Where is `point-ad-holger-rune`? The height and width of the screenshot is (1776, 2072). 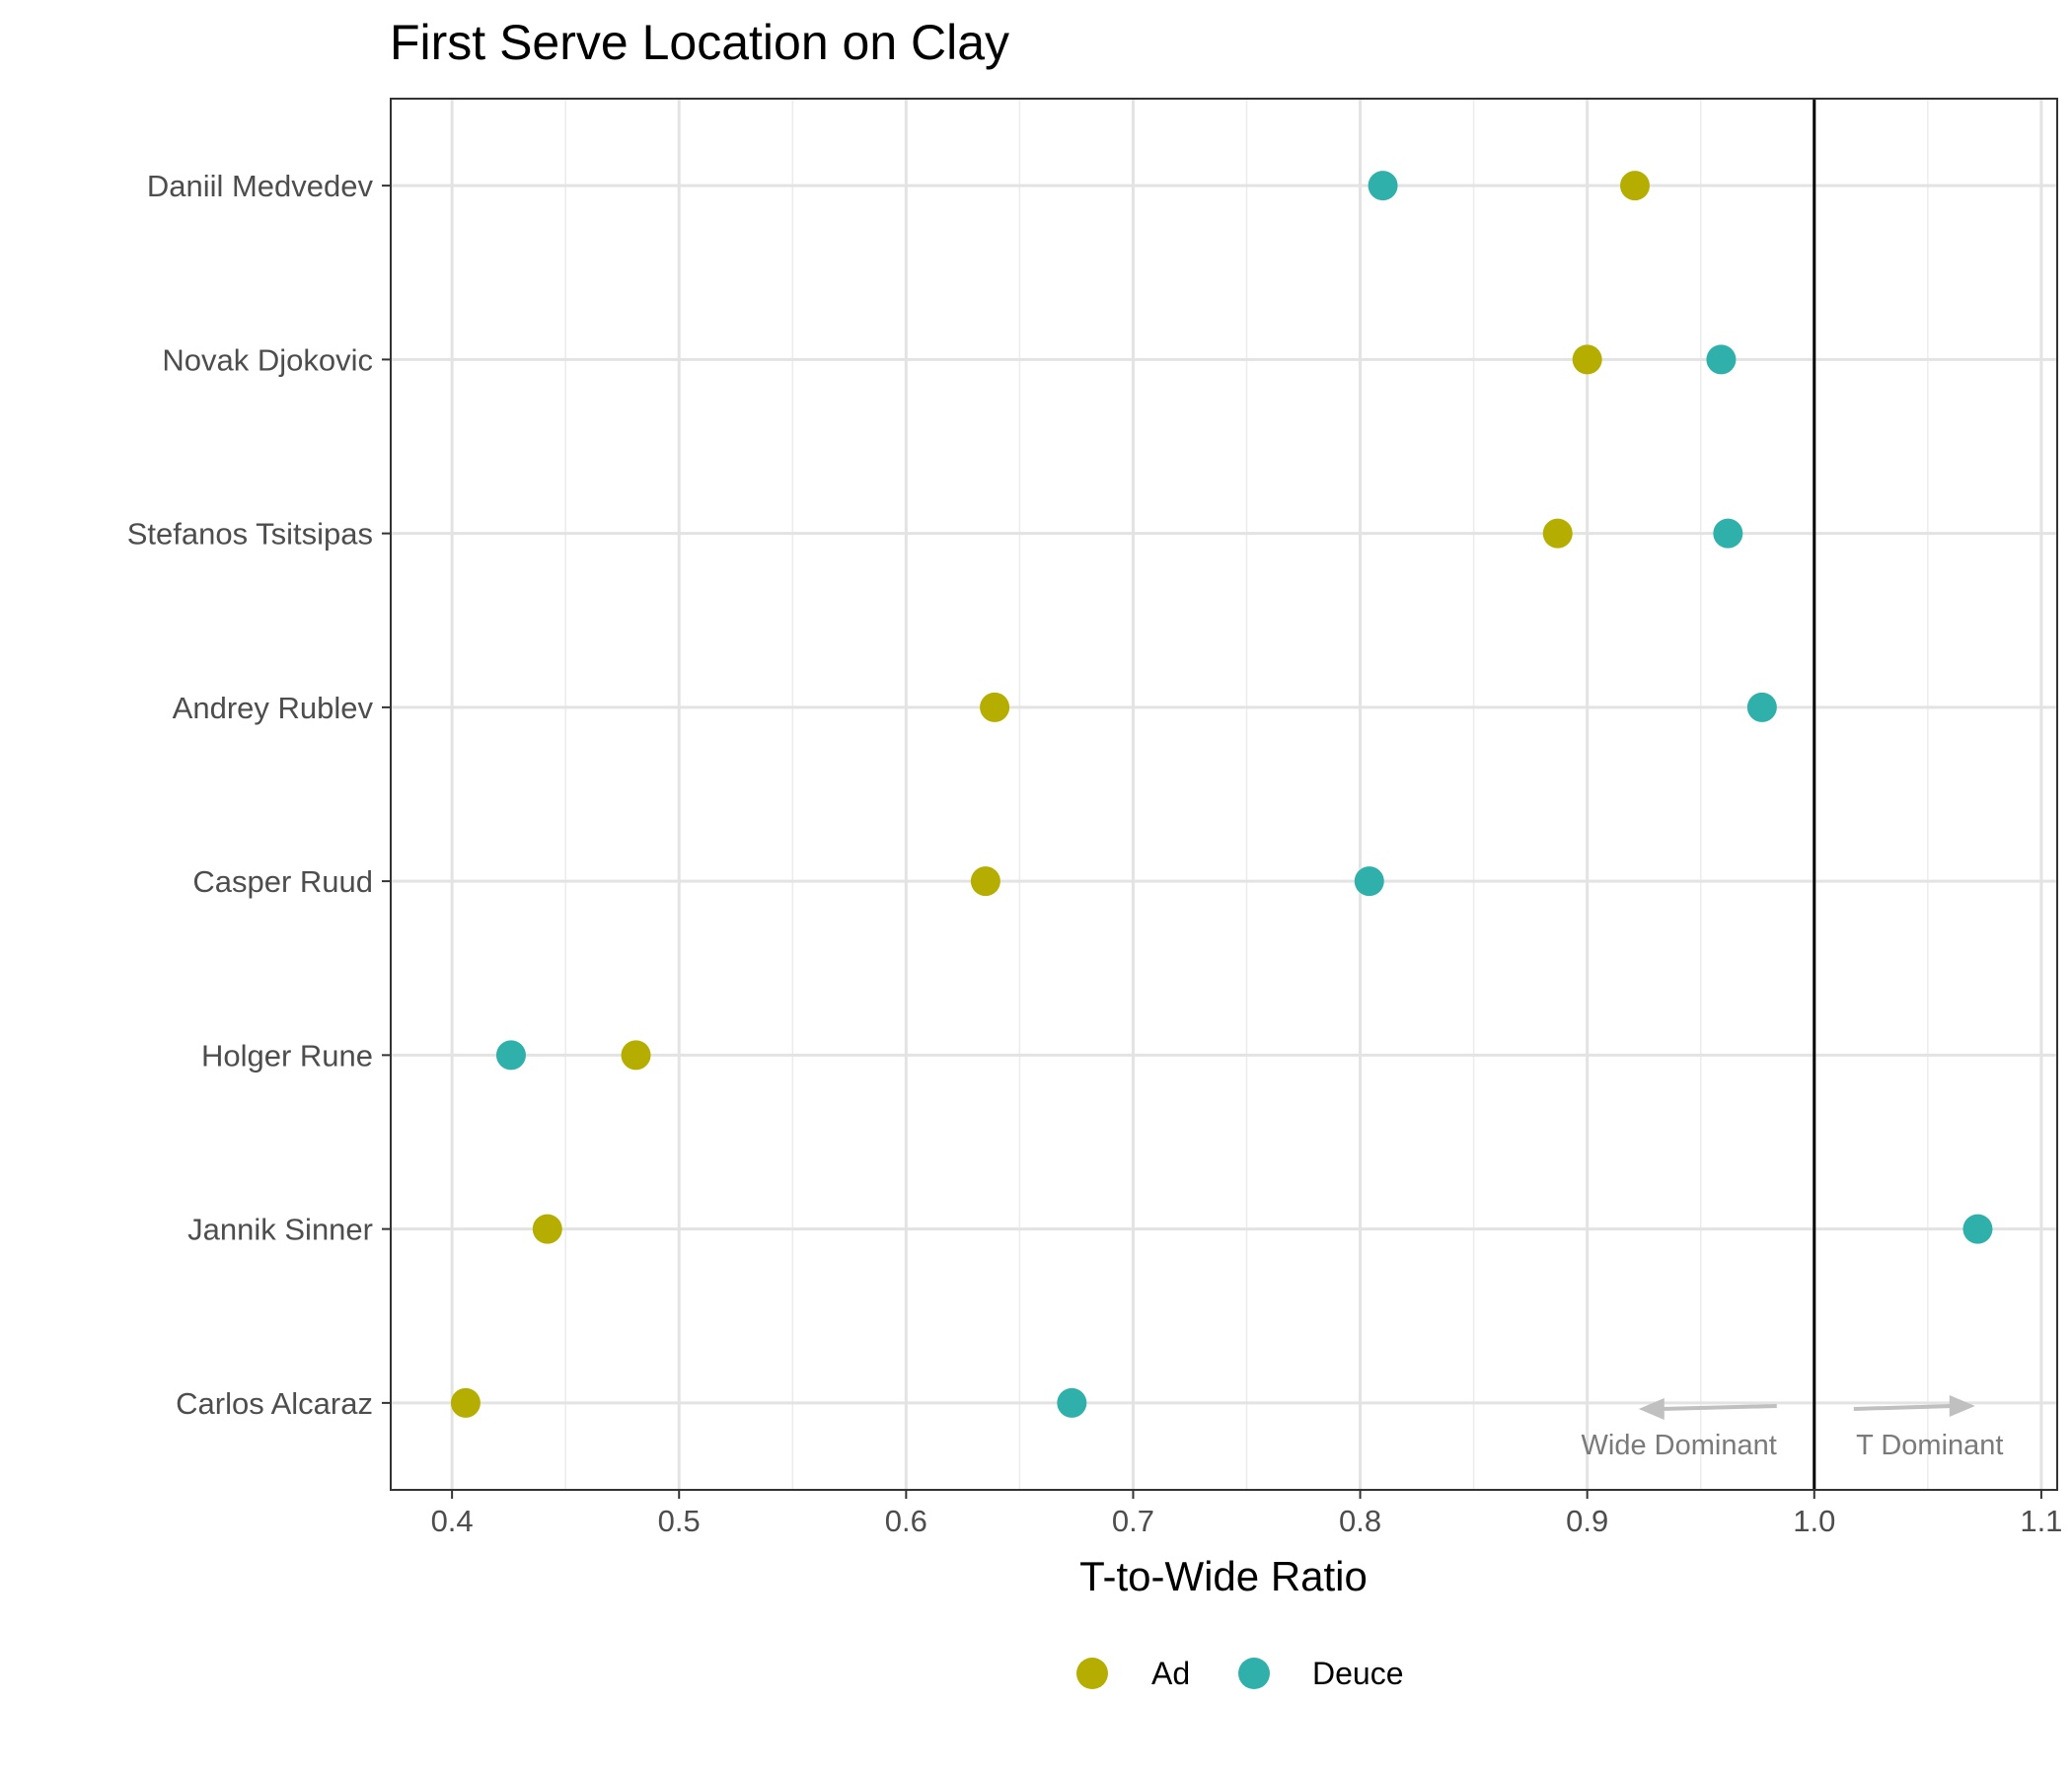 point-ad-holger-rune is located at coordinates (636, 1055).